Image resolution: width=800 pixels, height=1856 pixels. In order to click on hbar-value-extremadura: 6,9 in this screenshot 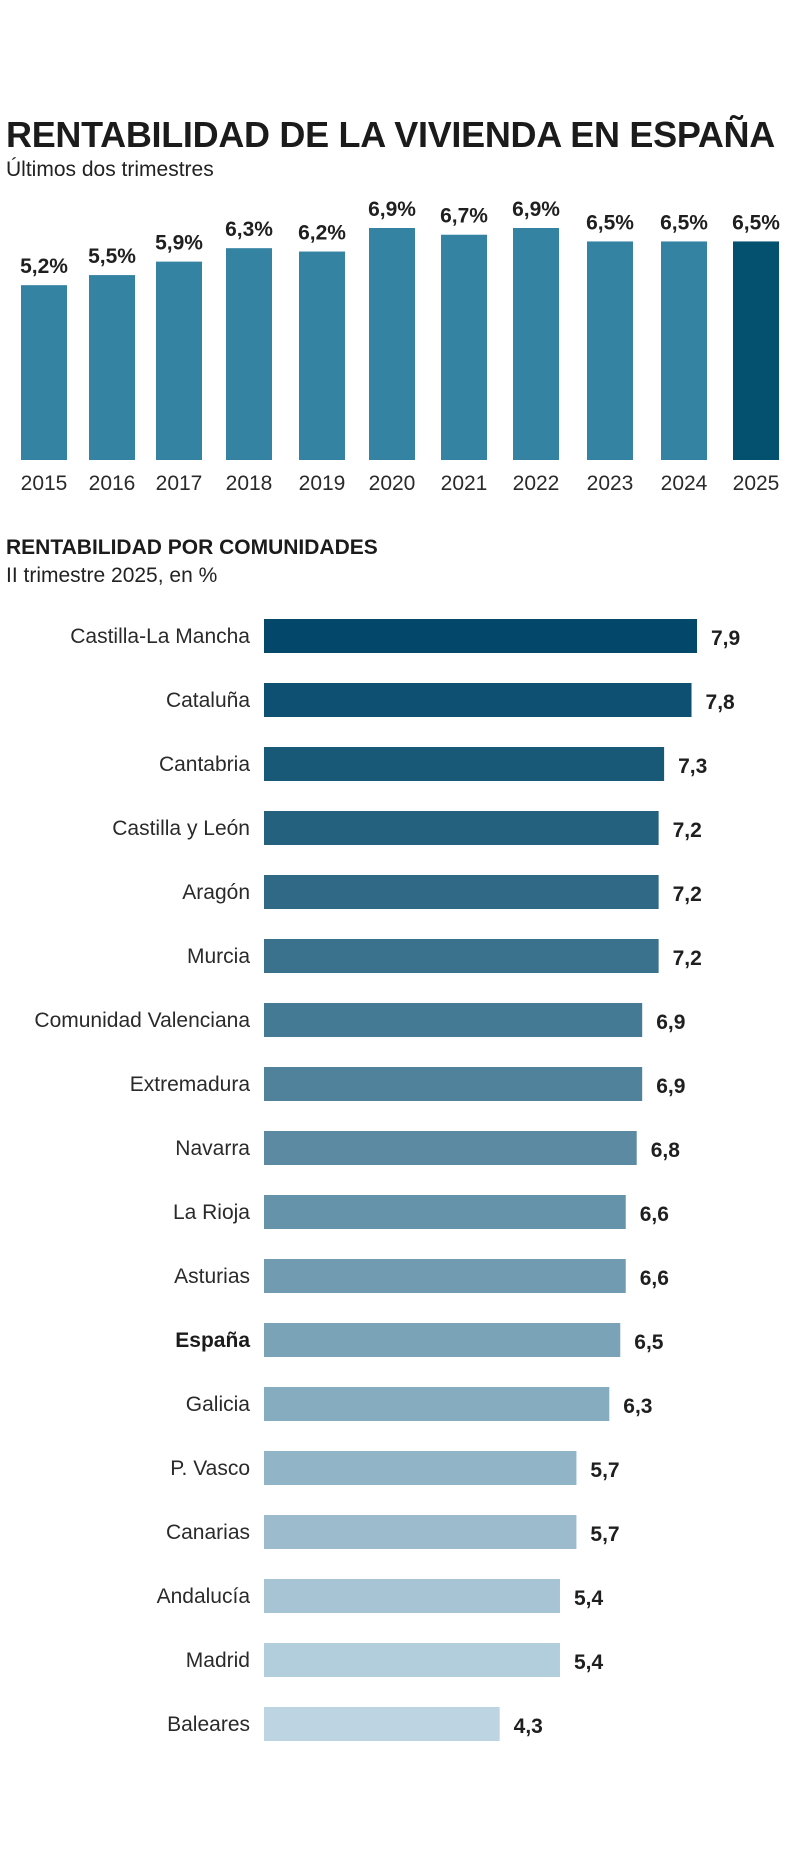, I will do `click(670, 1086)`.